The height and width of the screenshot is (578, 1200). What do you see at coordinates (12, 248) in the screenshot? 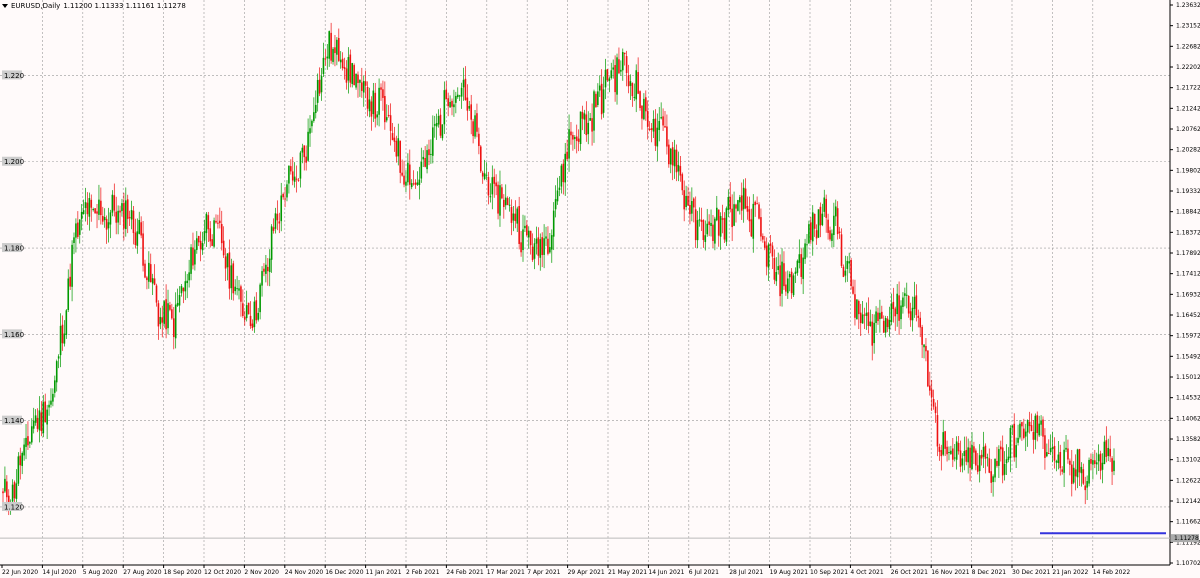
I see `level-tag` at bounding box center [12, 248].